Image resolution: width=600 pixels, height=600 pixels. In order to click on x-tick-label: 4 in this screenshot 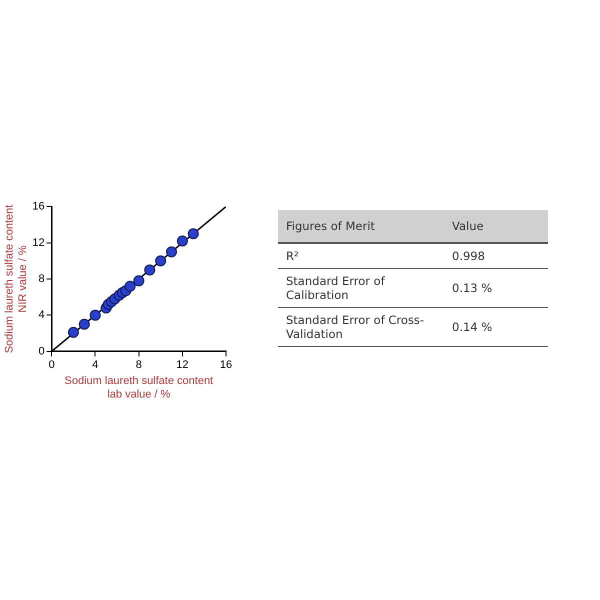, I will do `click(95, 365)`.